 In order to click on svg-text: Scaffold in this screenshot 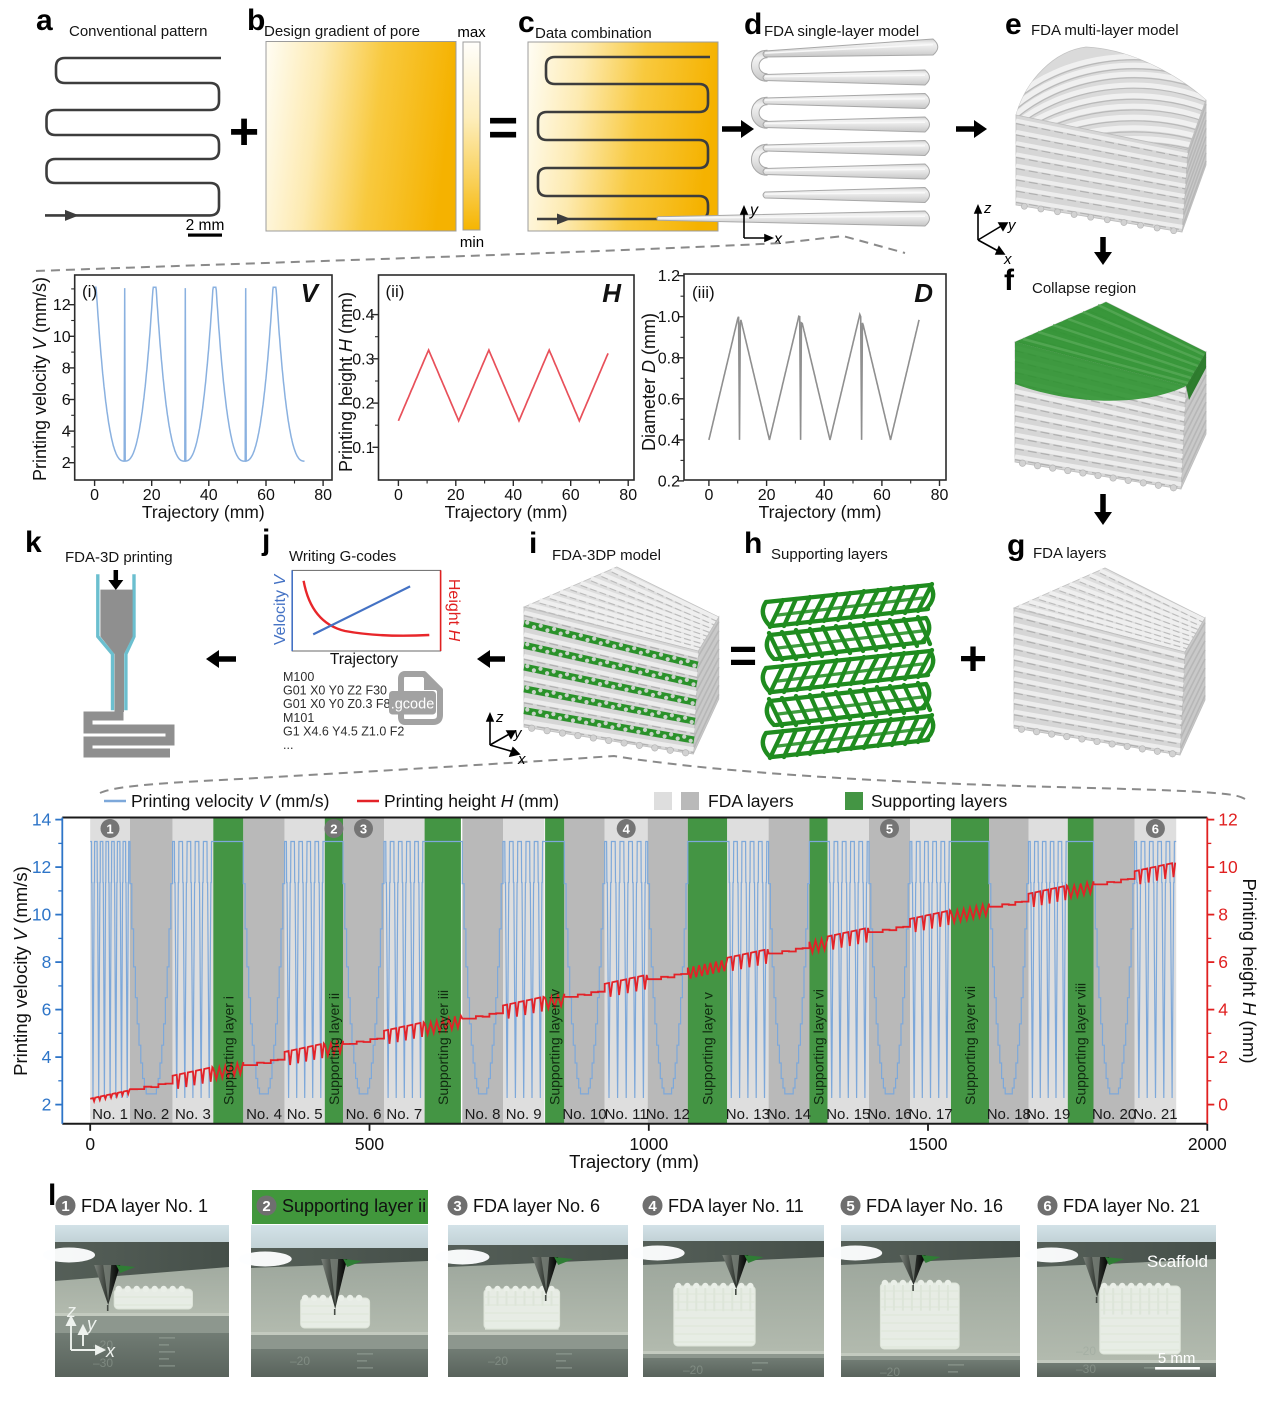, I will do `click(1177, 1261)`.